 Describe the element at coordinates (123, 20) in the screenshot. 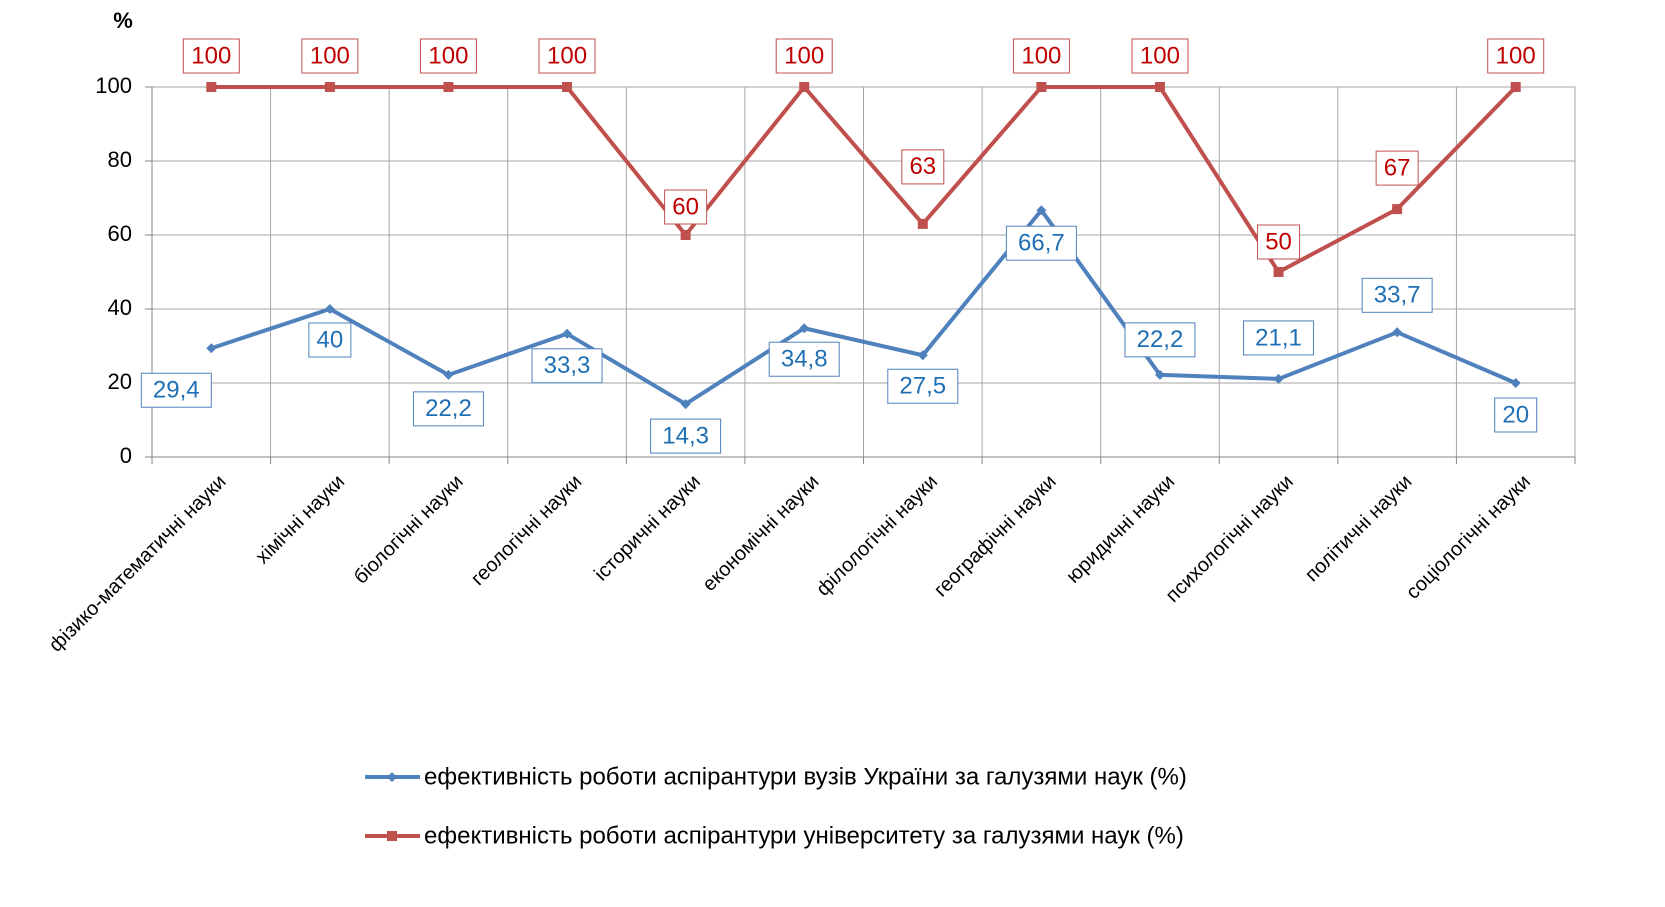

I see `y-axis-title: %` at that location.